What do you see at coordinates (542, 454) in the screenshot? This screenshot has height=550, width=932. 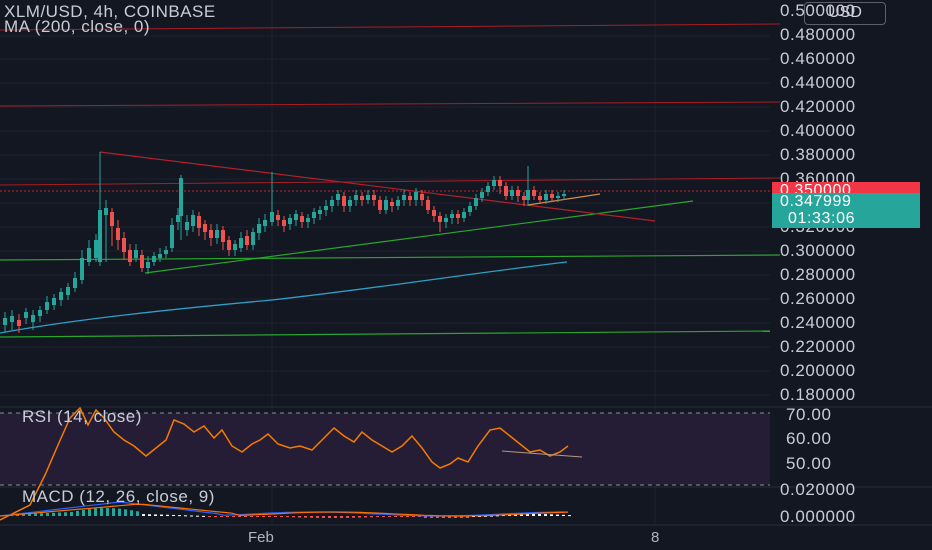 I see `rsi-divergence-line` at bounding box center [542, 454].